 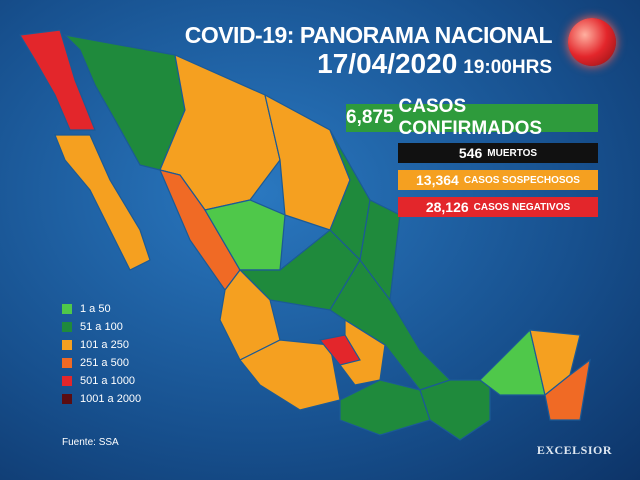 I want to click on legend-label: 1001 a 2000, so click(x=111, y=399).